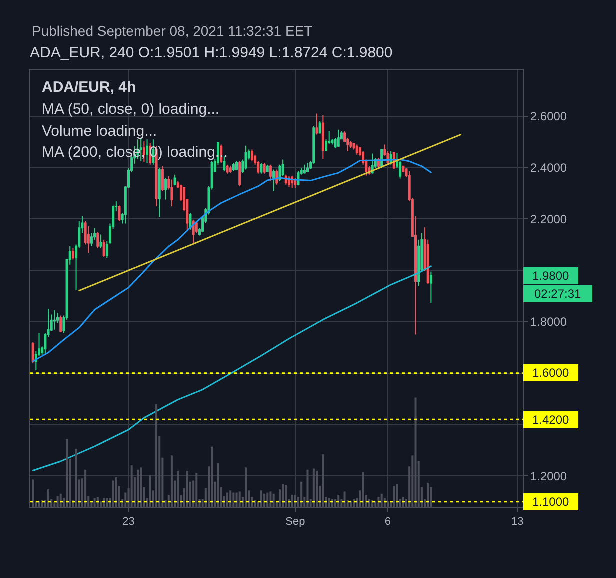 The height and width of the screenshot is (578, 616). What do you see at coordinates (89, 87) in the screenshot?
I see `annotation: ADA/EUR, 4h` at bounding box center [89, 87].